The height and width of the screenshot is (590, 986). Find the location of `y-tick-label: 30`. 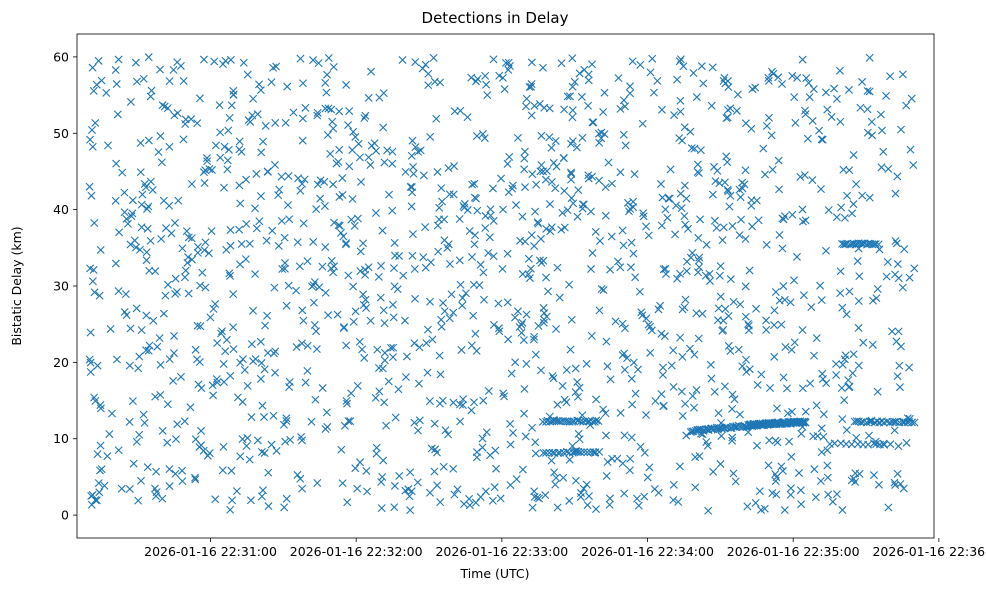

y-tick-label: 30 is located at coordinates (61, 286).